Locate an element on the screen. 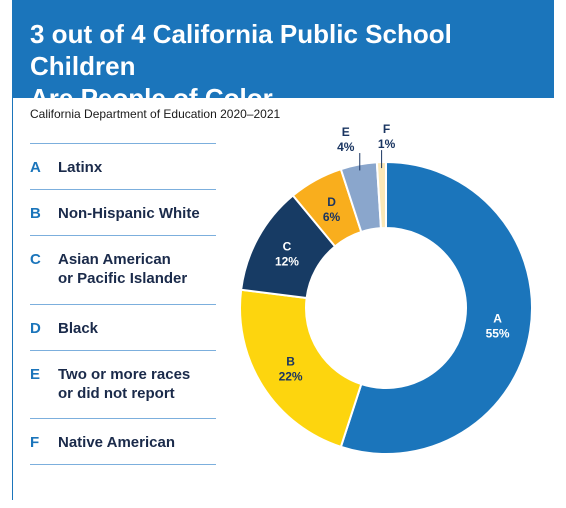 This screenshot has height=508, width=566. legend-label-line2: or did not report is located at coordinates (116, 393).